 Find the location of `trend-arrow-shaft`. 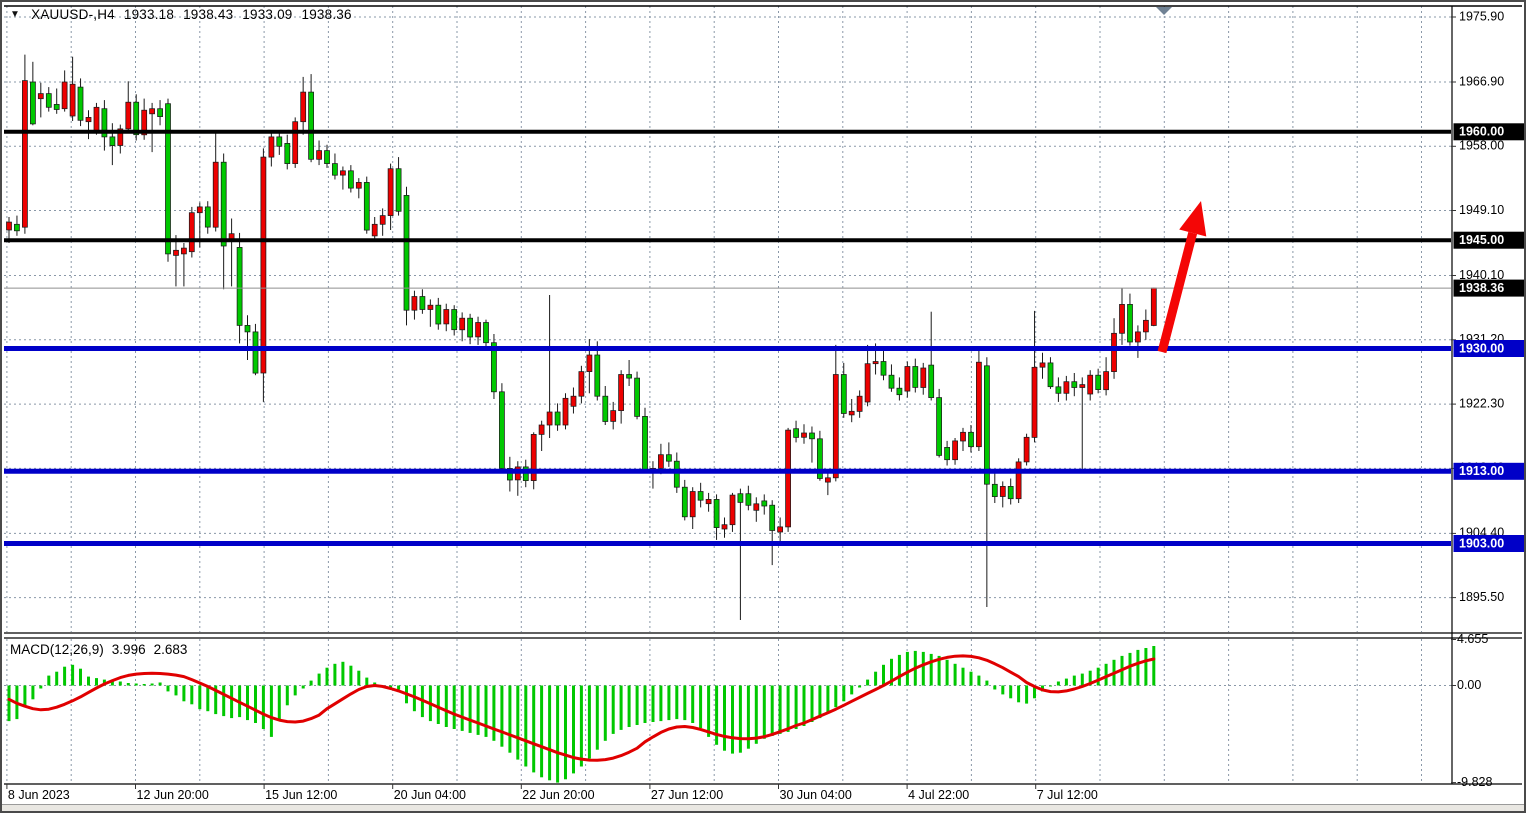

trend-arrow-shaft is located at coordinates (1177, 292).